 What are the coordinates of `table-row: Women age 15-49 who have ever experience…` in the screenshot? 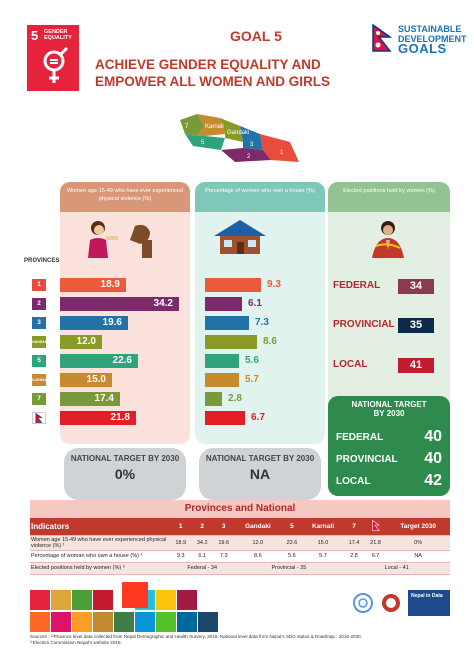 It's located at (240, 543).